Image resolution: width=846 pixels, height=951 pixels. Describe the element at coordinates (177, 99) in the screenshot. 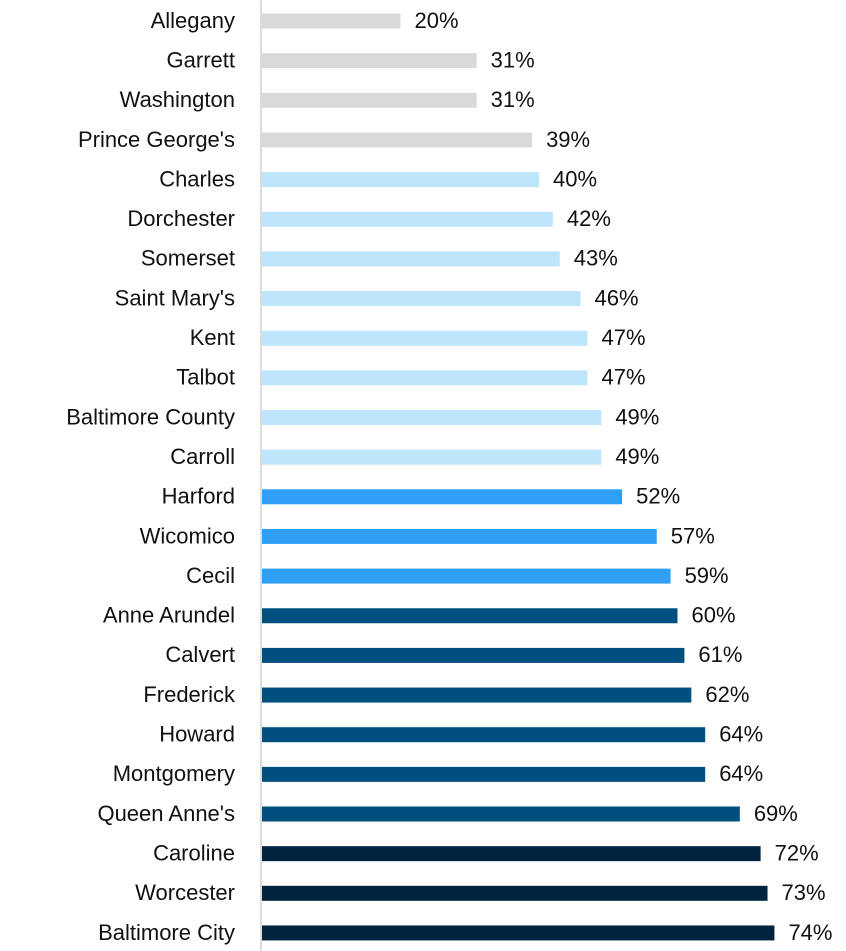

I see `category-label: Washington` at that location.